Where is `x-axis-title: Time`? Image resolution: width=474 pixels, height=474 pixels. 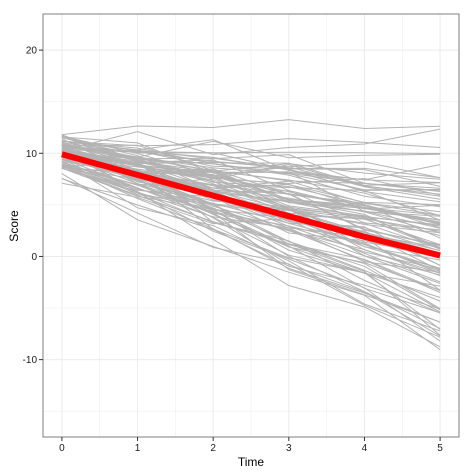 x-axis-title: Time is located at coordinates (251, 462).